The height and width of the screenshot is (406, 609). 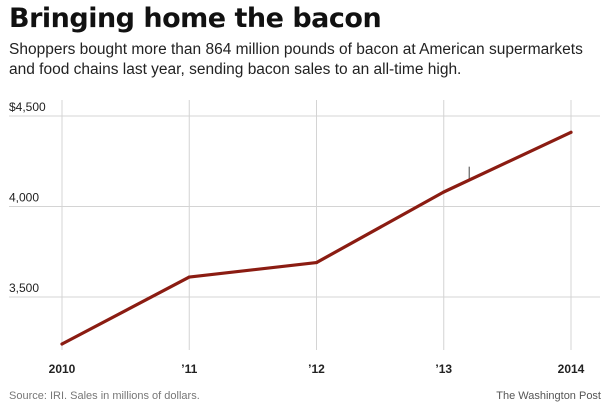 I want to click on chart-title: Bringing home the bacon, so click(x=195, y=18).